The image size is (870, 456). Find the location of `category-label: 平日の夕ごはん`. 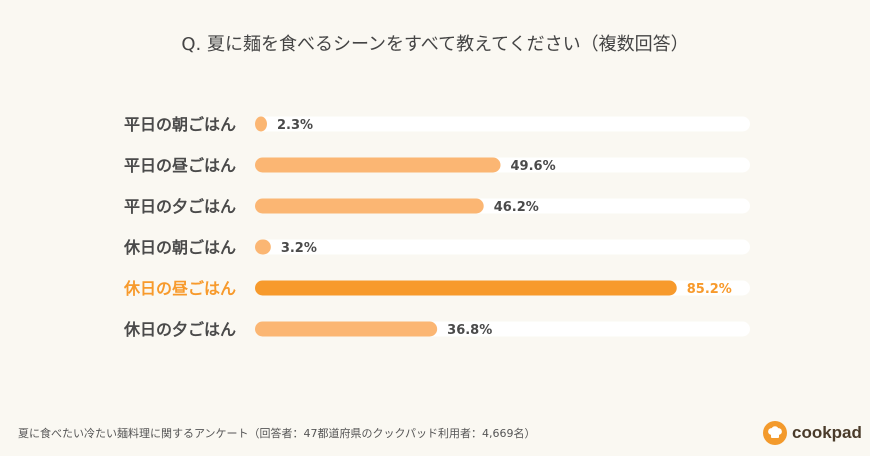

category-label: 平日の夕ごはん is located at coordinates (180, 206).